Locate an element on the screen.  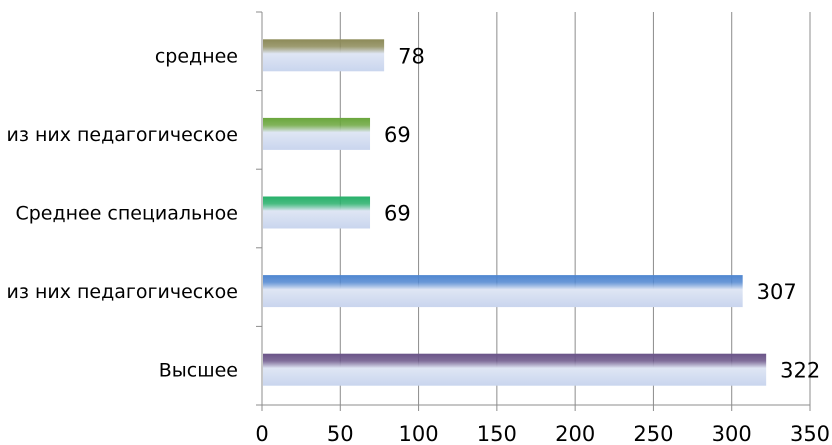
x-tick-label: 0 is located at coordinates (261, 433).